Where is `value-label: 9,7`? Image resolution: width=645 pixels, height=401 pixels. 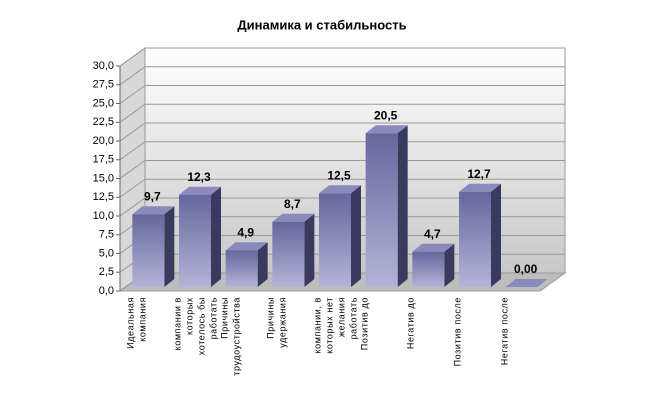 value-label: 9,7 is located at coordinates (152, 196).